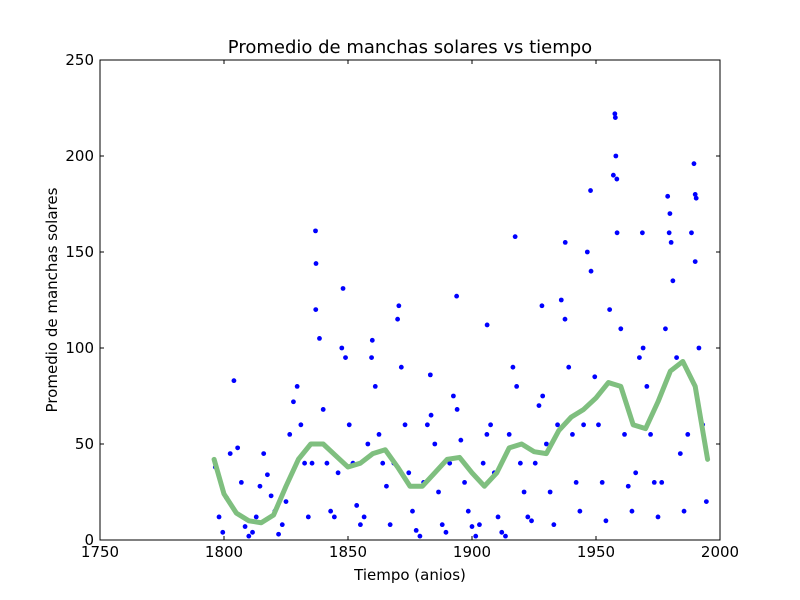  I want to click on x-tick-label: 1750, so click(100, 552).